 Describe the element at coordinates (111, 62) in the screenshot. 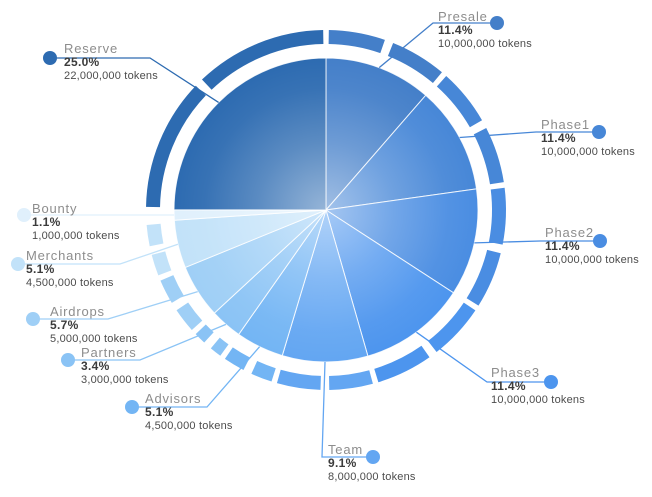

I see `slice-label-reserve: Reserve 25.0% 22,000,000 tokens` at that location.